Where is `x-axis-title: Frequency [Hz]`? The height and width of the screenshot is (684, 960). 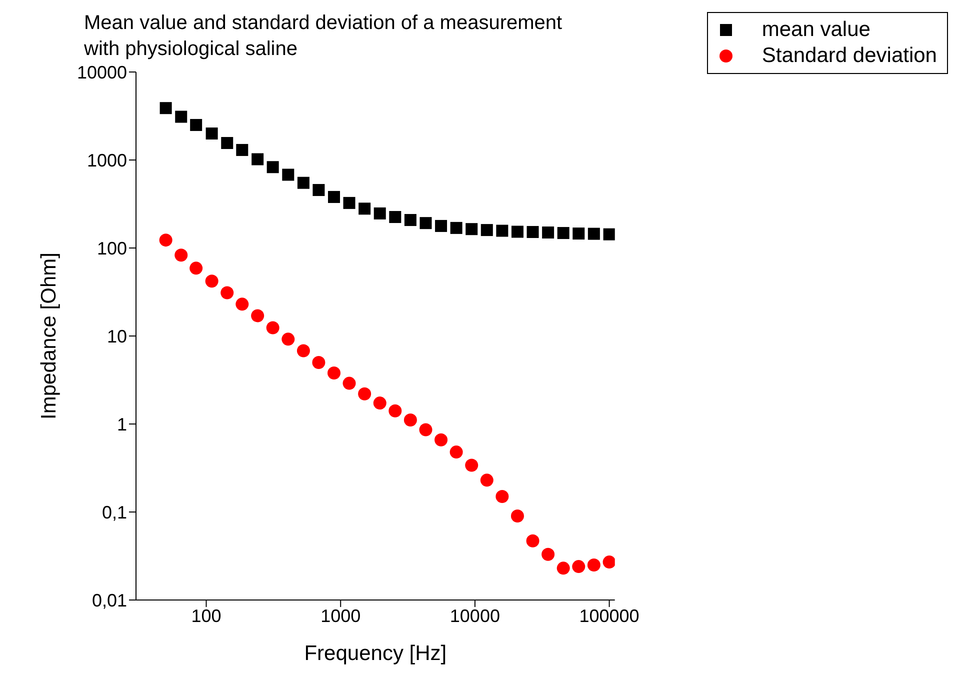
x-axis-title: Frequency [Hz] is located at coordinates (375, 653).